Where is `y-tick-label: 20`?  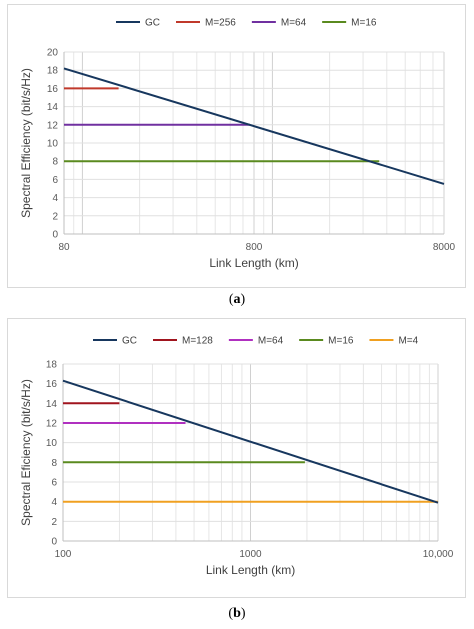
y-tick-label: 20 is located at coordinates (53, 53).